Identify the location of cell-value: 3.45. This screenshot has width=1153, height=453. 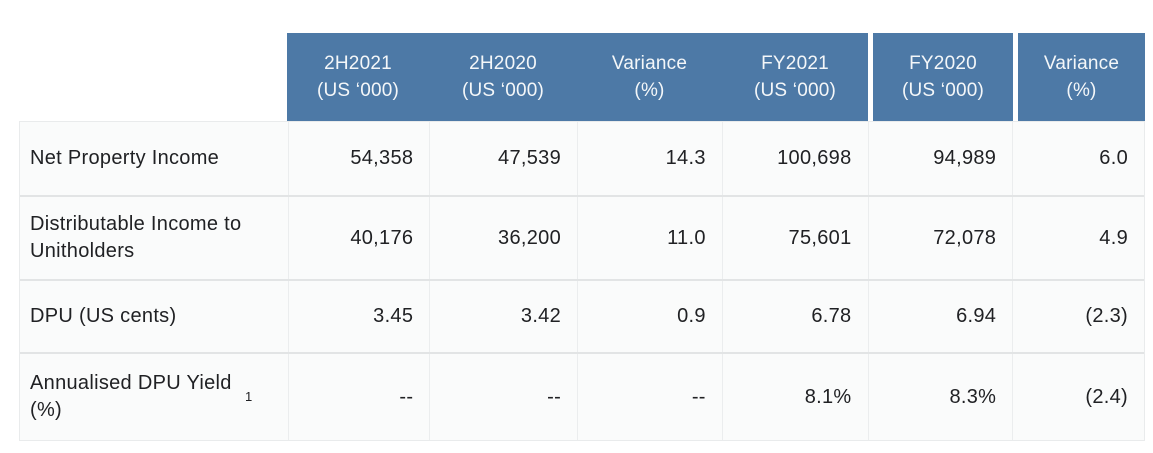
(358, 316).